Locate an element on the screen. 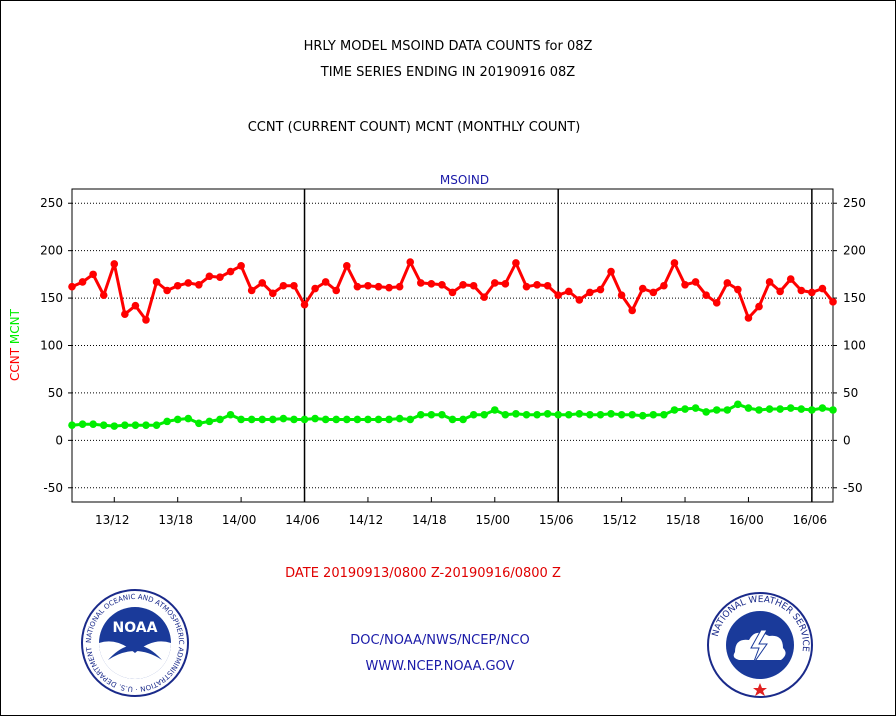 The image size is (896, 716). x-tick-label: 14/00 is located at coordinates (239, 520).